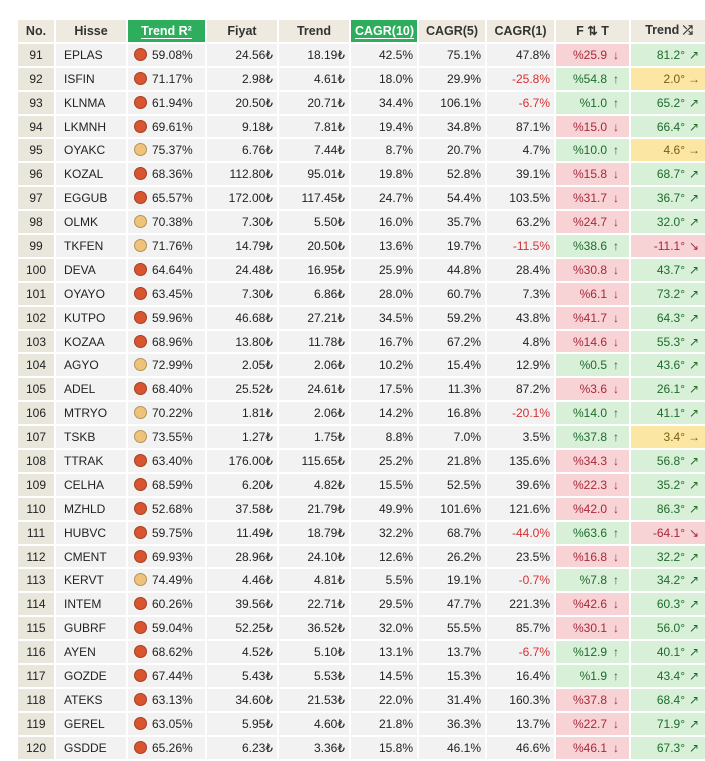 The height and width of the screenshot is (761, 705). Describe the element at coordinates (667, 605) in the screenshot. I see `trend-direction-cell: 60.3° ↗` at that location.